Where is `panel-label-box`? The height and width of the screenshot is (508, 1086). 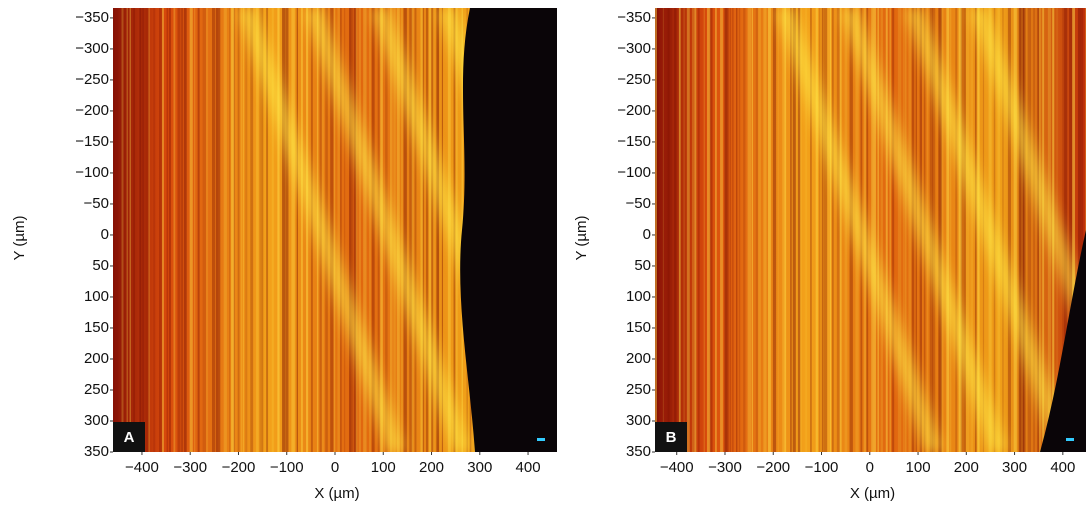 panel-label-box is located at coordinates (671, 437).